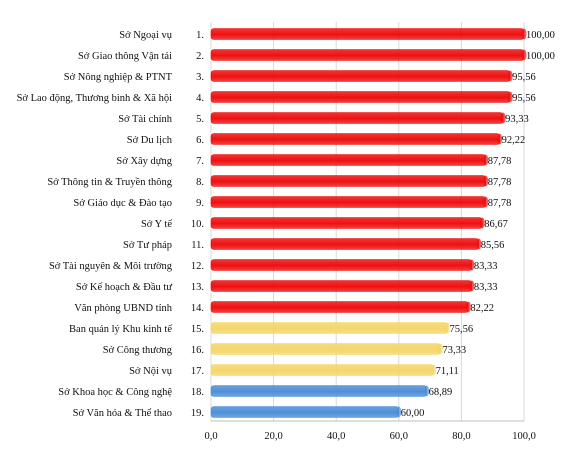 Image resolution: width=564 pixels, height=455 pixels. What do you see at coordinates (399, 436) in the screenshot?
I see `x-tick-label: 60,0` at bounding box center [399, 436].